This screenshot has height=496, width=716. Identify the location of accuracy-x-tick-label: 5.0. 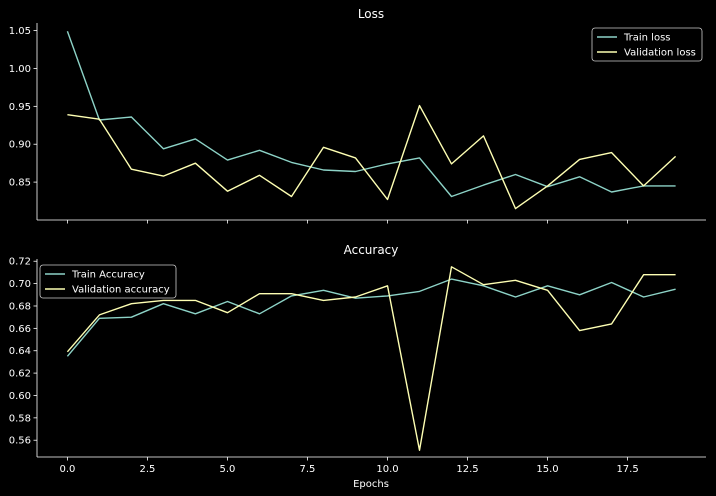
(228, 469).